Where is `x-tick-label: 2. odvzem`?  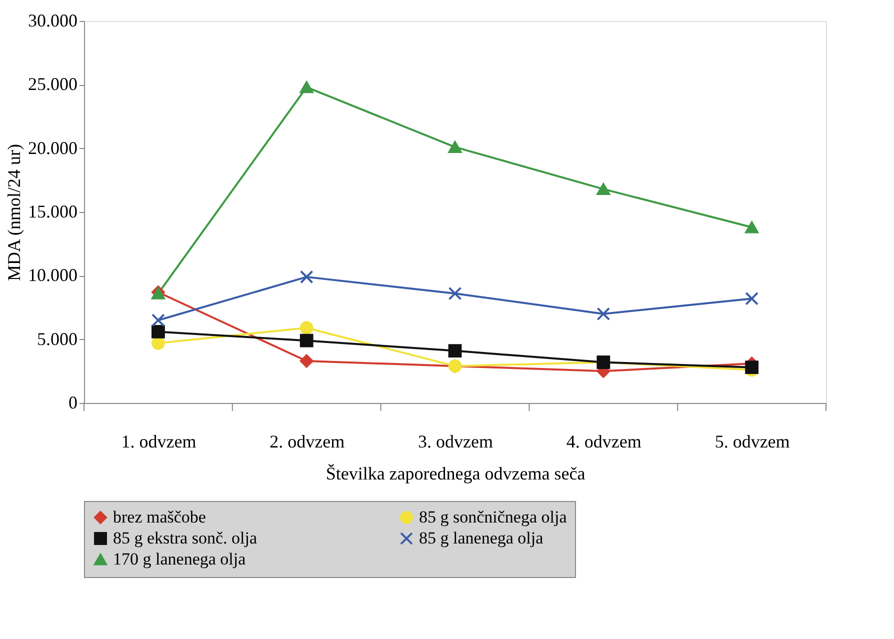
x-tick-label: 2. odvzem is located at coordinates (307, 442).